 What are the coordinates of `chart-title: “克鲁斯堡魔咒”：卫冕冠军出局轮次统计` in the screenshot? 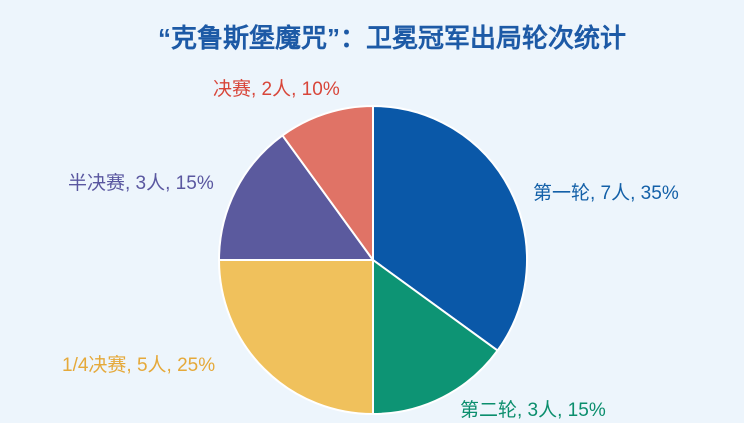 It's located at (392, 38).